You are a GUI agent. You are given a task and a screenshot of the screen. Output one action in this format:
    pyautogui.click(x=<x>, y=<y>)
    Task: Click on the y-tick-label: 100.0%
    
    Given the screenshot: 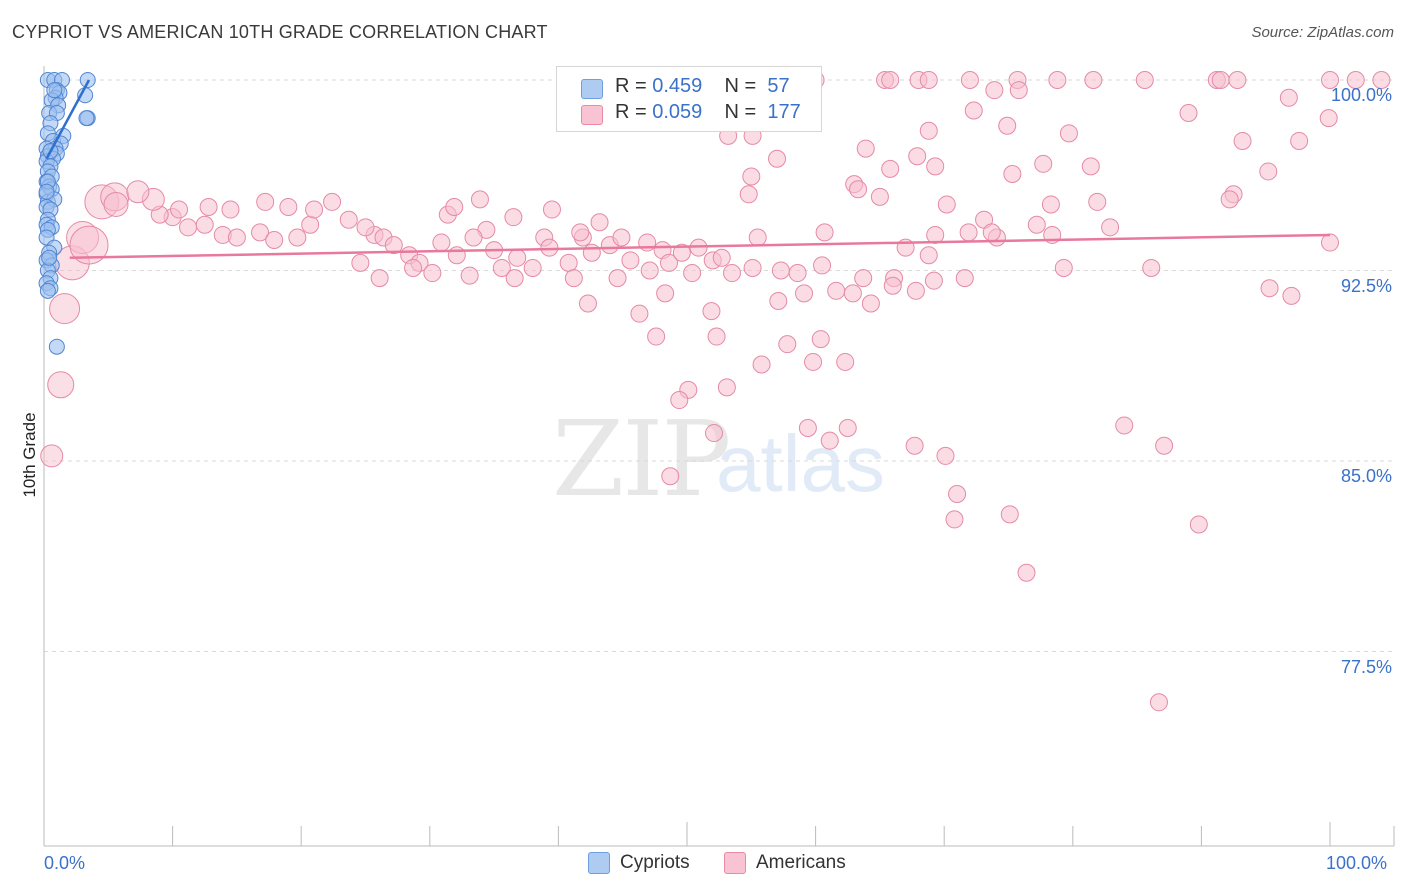 What is the action you would take?
    pyautogui.click(x=1361, y=95)
    